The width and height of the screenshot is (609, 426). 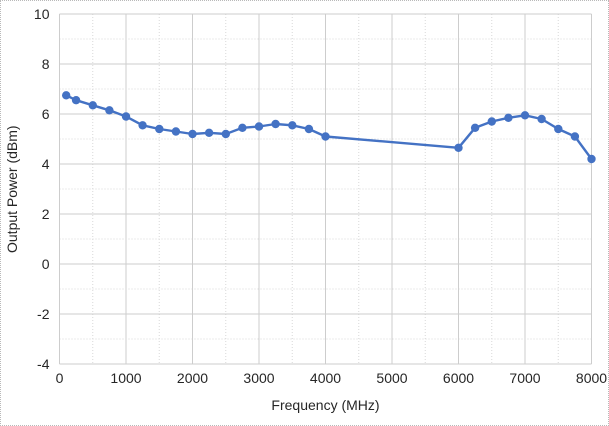 What do you see at coordinates (60, 378) in the screenshot?
I see `x-tick-label: 0` at bounding box center [60, 378].